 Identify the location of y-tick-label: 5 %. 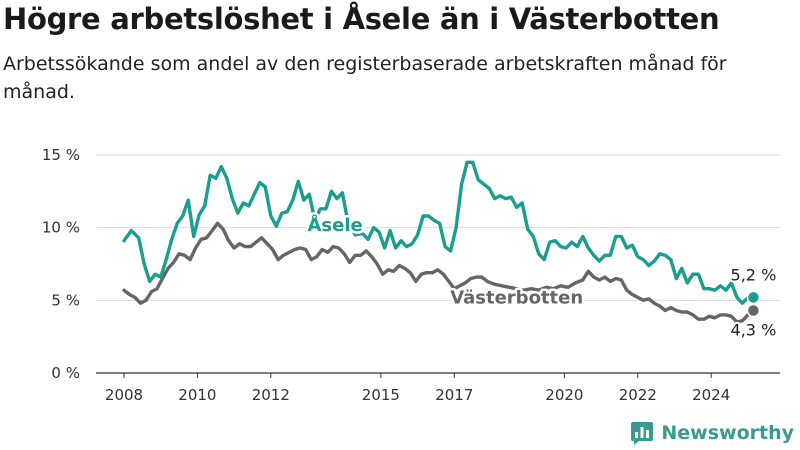
(65, 300).